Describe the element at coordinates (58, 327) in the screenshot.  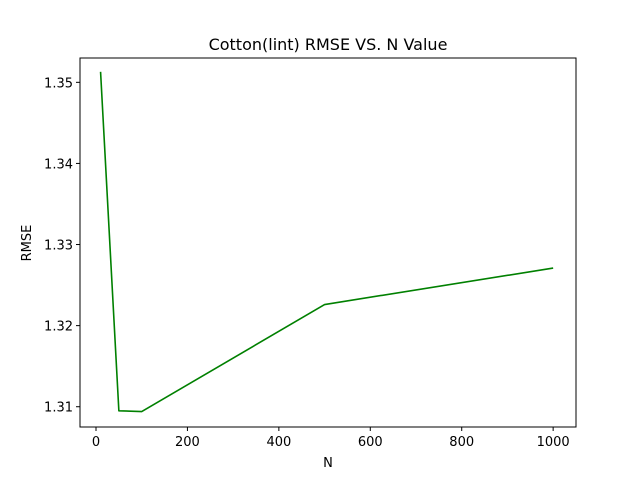
I see `y-tick-label: 1.32` at that location.